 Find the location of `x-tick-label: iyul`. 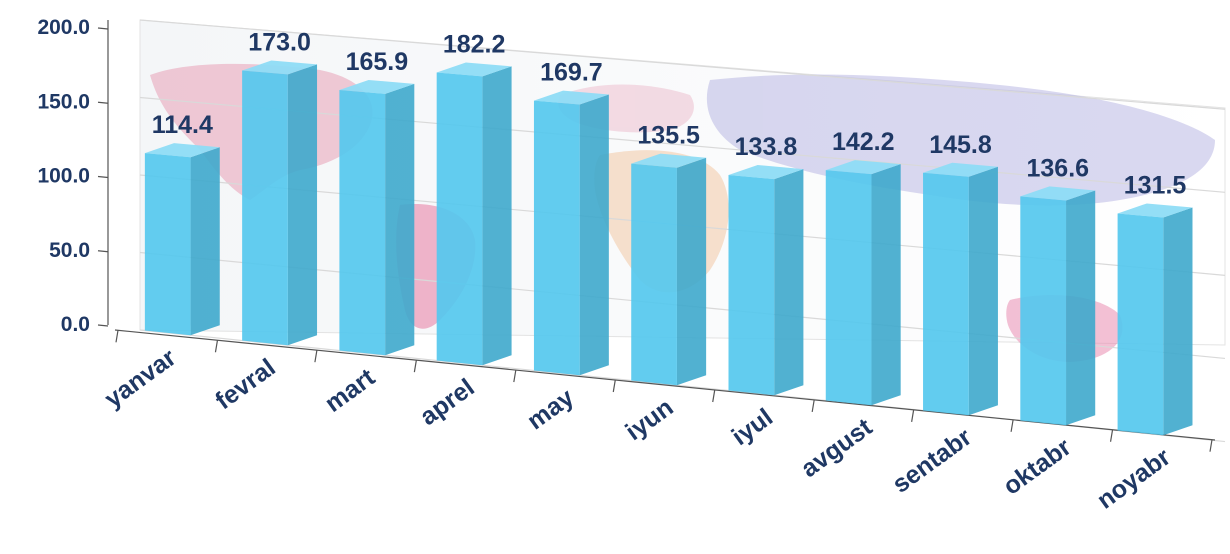

x-tick-label: iyul is located at coordinates (752, 427).